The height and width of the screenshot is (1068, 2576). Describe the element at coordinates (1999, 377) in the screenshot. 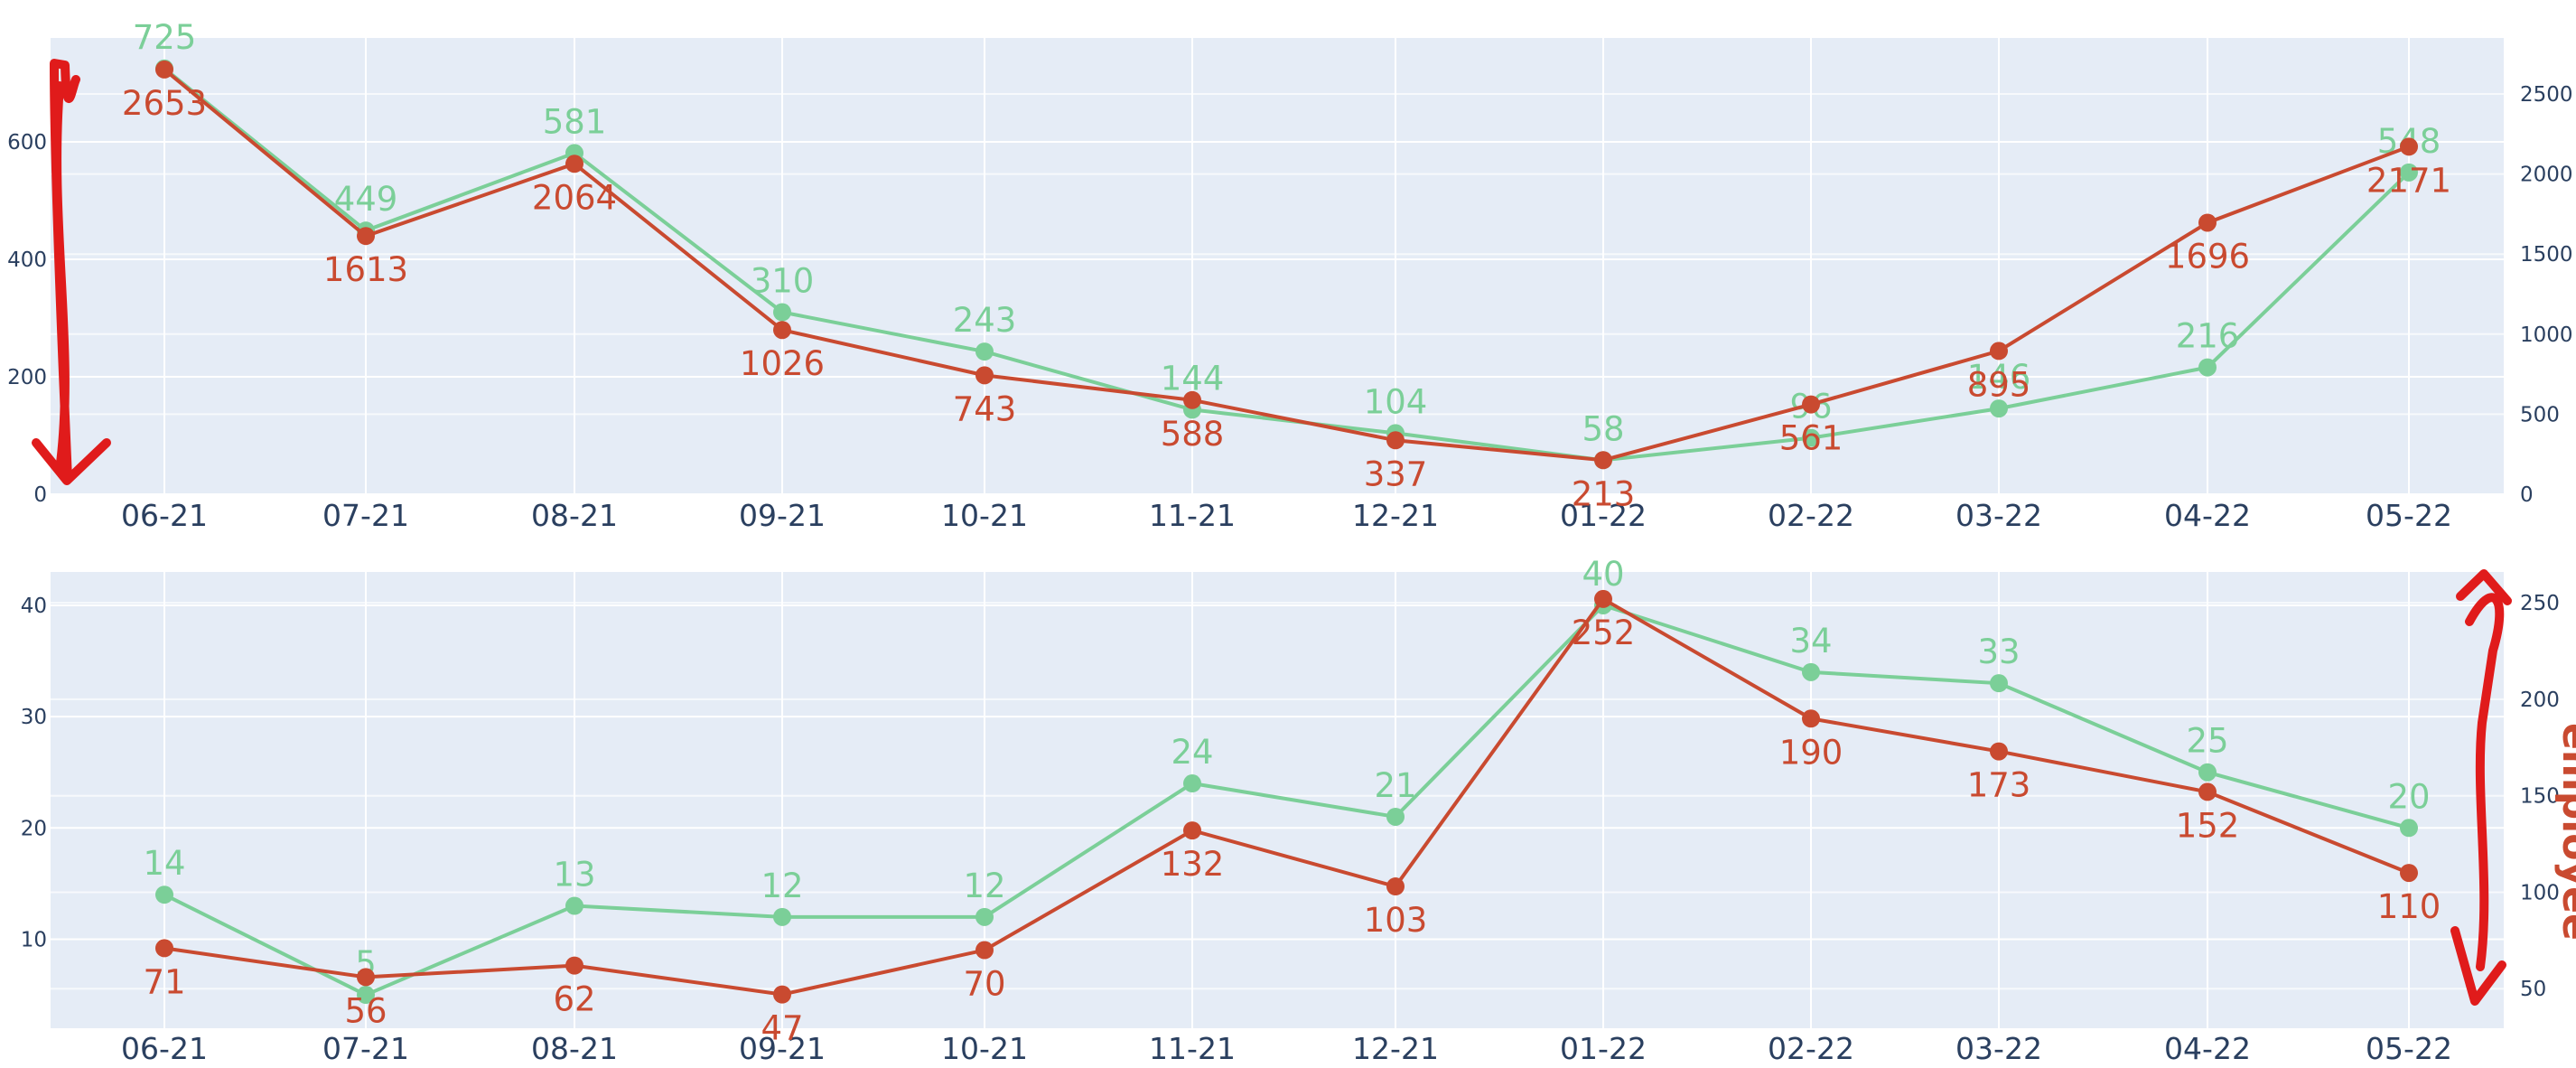

I see `data-label: 146` at that location.